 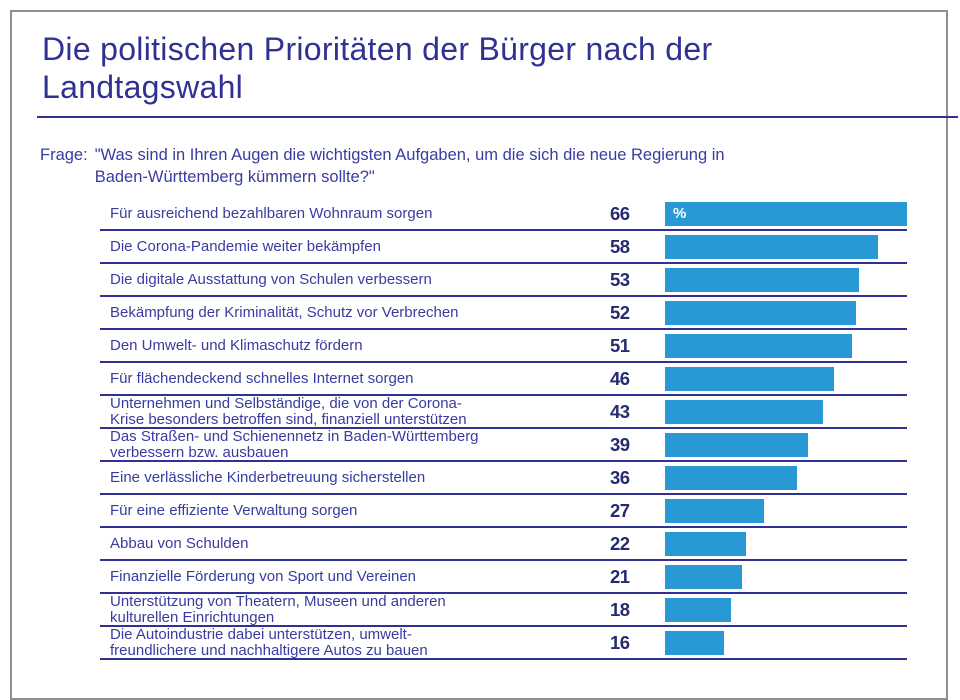 I want to click on row-label: Den Umwelt- und Klimaschutz fördern, so click(x=236, y=345).